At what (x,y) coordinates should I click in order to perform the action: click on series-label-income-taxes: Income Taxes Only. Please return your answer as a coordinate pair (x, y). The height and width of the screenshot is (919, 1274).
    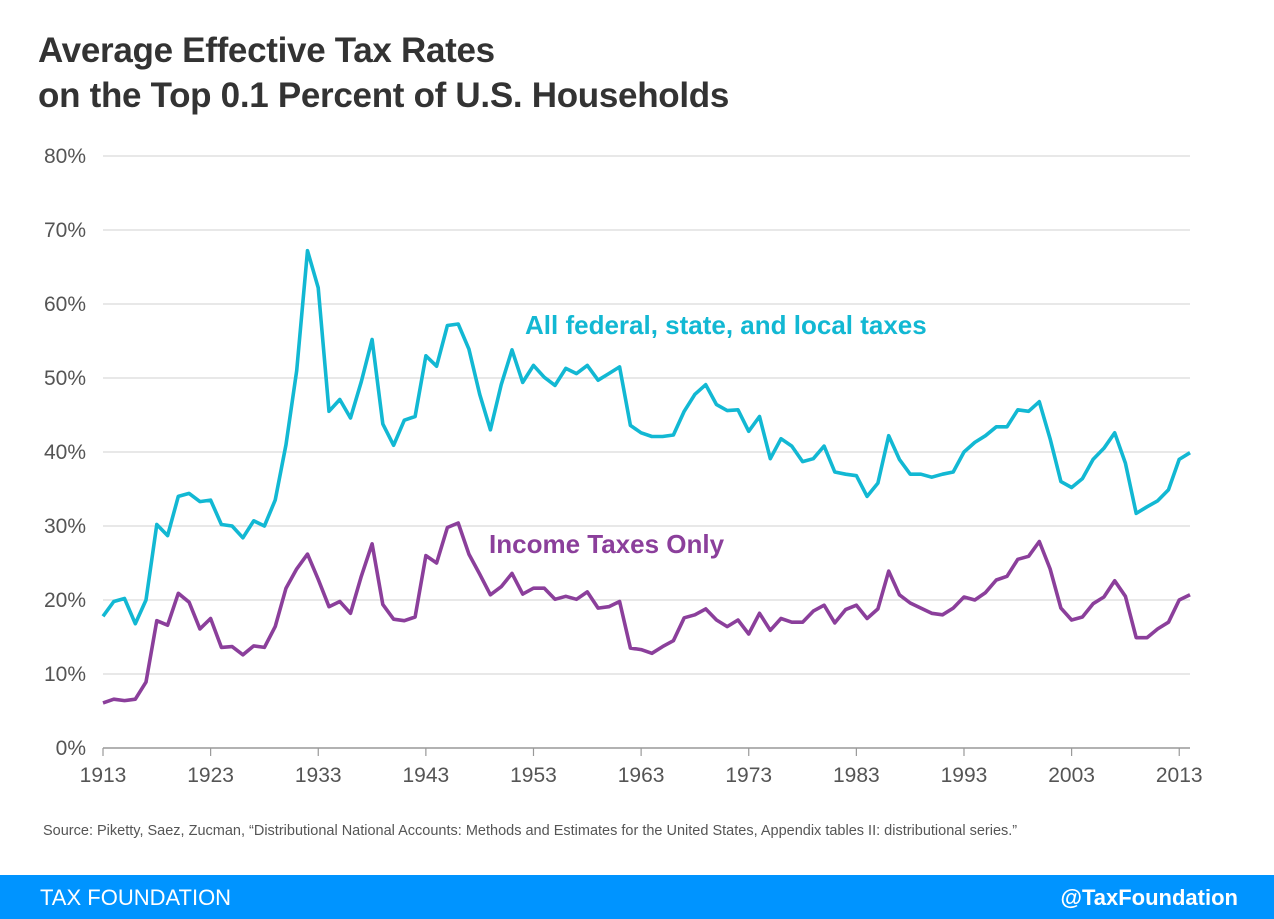
    Looking at the image, I should click on (607, 544).